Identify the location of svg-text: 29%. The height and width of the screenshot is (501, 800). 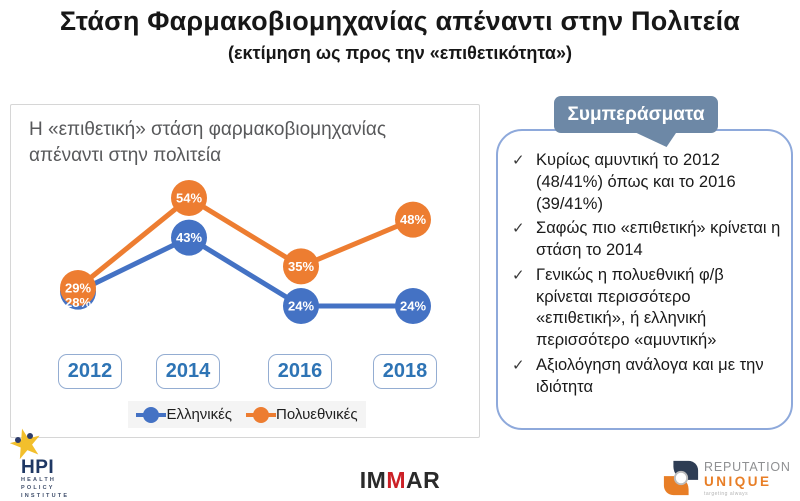
(78, 288).